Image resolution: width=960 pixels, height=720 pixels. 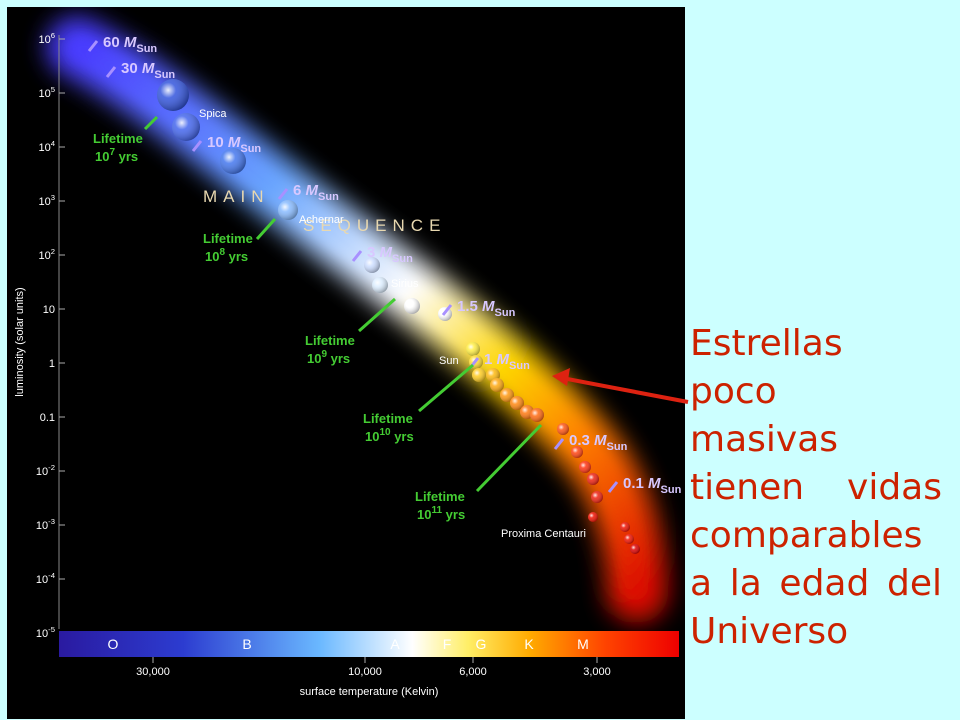 I want to click on x-axis-label: surface temperature (Kelvin), so click(x=369, y=692).